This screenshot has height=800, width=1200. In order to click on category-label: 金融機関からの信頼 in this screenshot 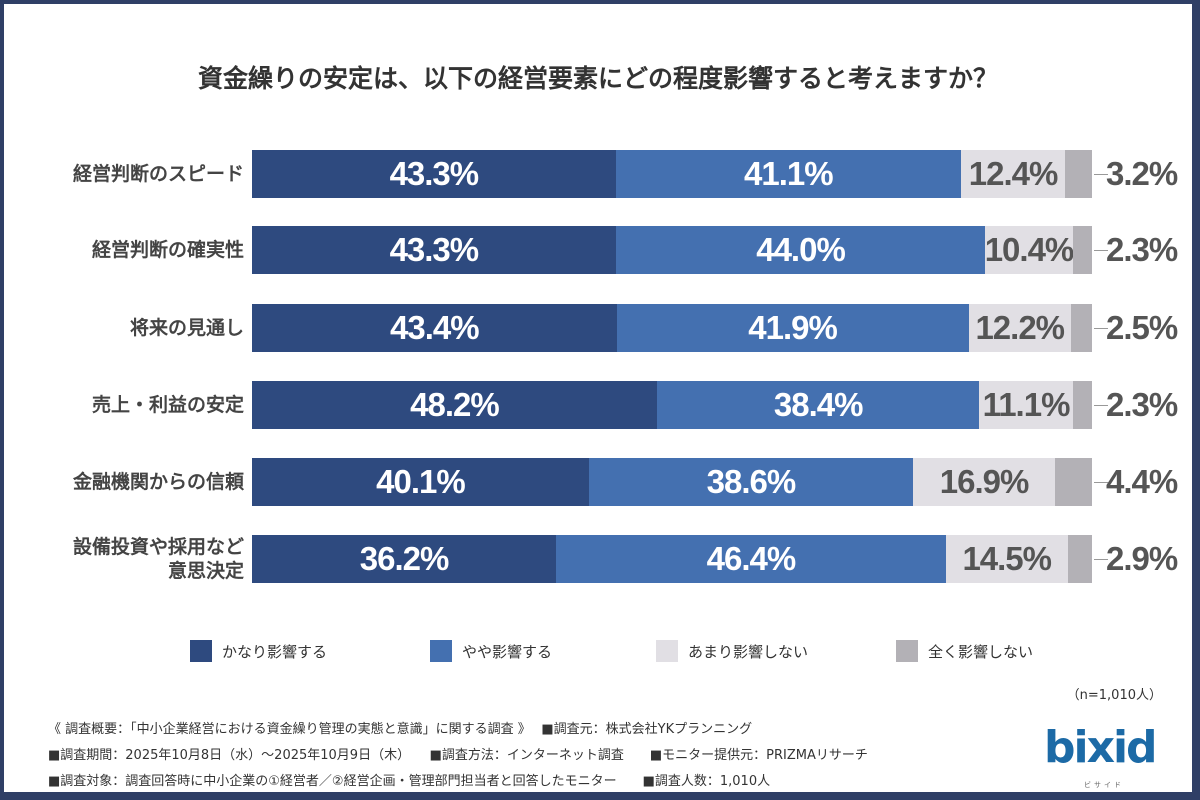, I will do `click(158, 482)`.